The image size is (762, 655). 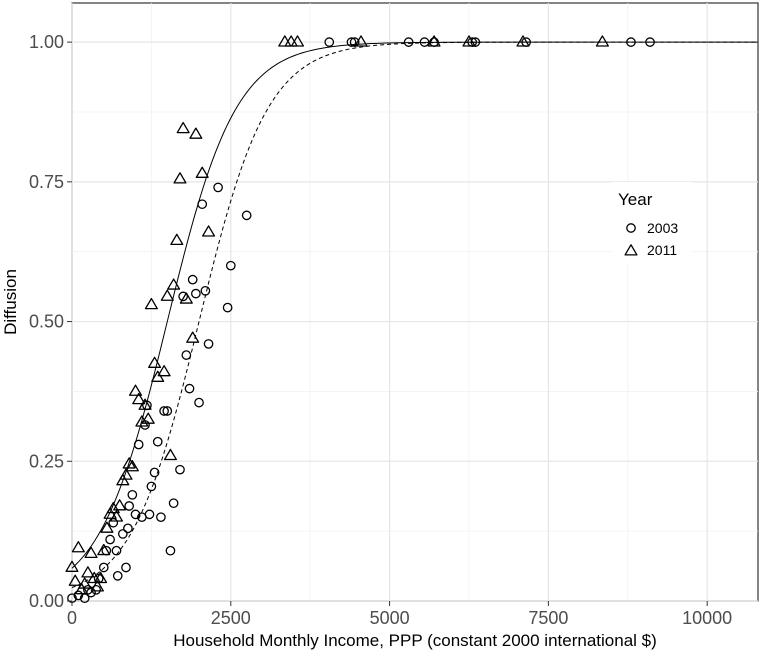 What do you see at coordinates (548, 618) in the screenshot?
I see `x-tick-label: 7500` at bounding box center [548, 618].